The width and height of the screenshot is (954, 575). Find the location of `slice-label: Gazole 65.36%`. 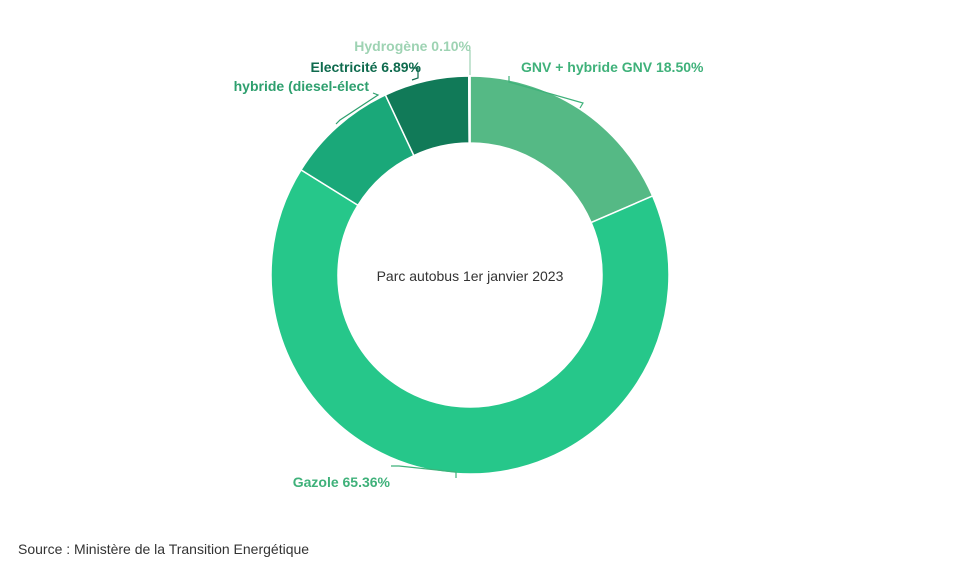

slice-label: Gazole 65.36% is located at coordinates (342, 482).